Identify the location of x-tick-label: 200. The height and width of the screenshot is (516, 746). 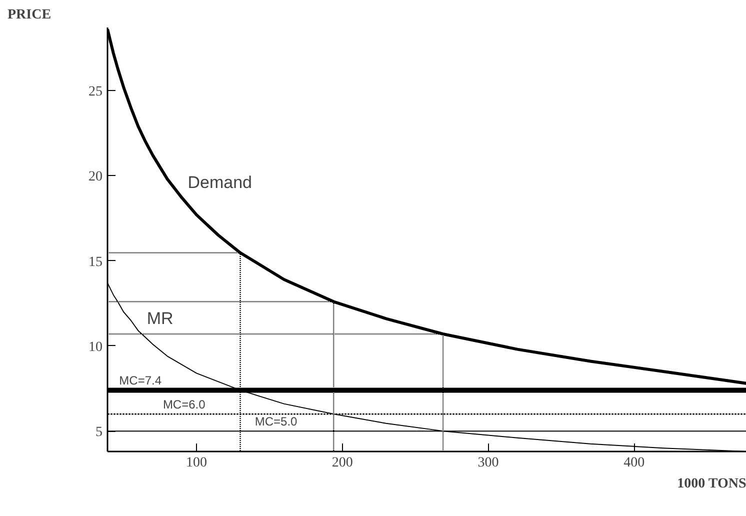
(342, 463).